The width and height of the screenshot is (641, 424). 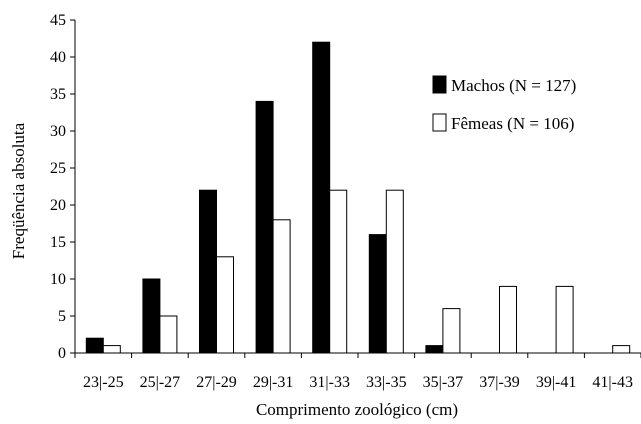 What do you see at coordinates (58, 131) in the screenshot?
I see `y-tick-label-6: 30` at bounding box center [58, 131].